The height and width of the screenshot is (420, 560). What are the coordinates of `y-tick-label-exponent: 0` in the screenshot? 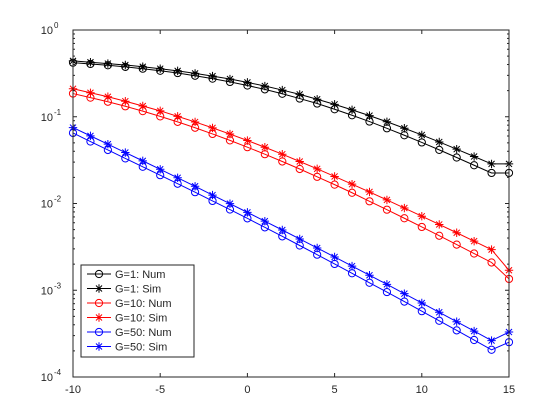 It's located at (56, 25).